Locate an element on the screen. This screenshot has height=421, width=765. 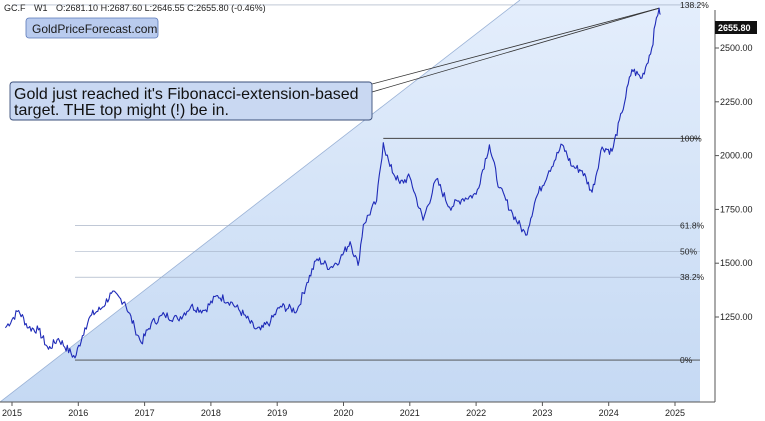
x-tick-label: 2016 is located at coordinates (78, 413).